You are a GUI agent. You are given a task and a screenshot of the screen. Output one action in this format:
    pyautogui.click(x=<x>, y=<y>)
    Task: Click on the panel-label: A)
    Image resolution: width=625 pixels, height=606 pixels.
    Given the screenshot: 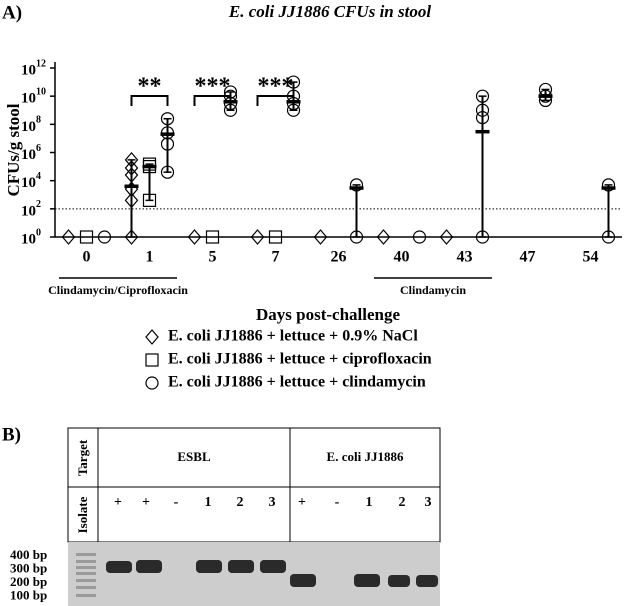 What is the action you would take?
    pyautogui.click(x=12, y=12)
    